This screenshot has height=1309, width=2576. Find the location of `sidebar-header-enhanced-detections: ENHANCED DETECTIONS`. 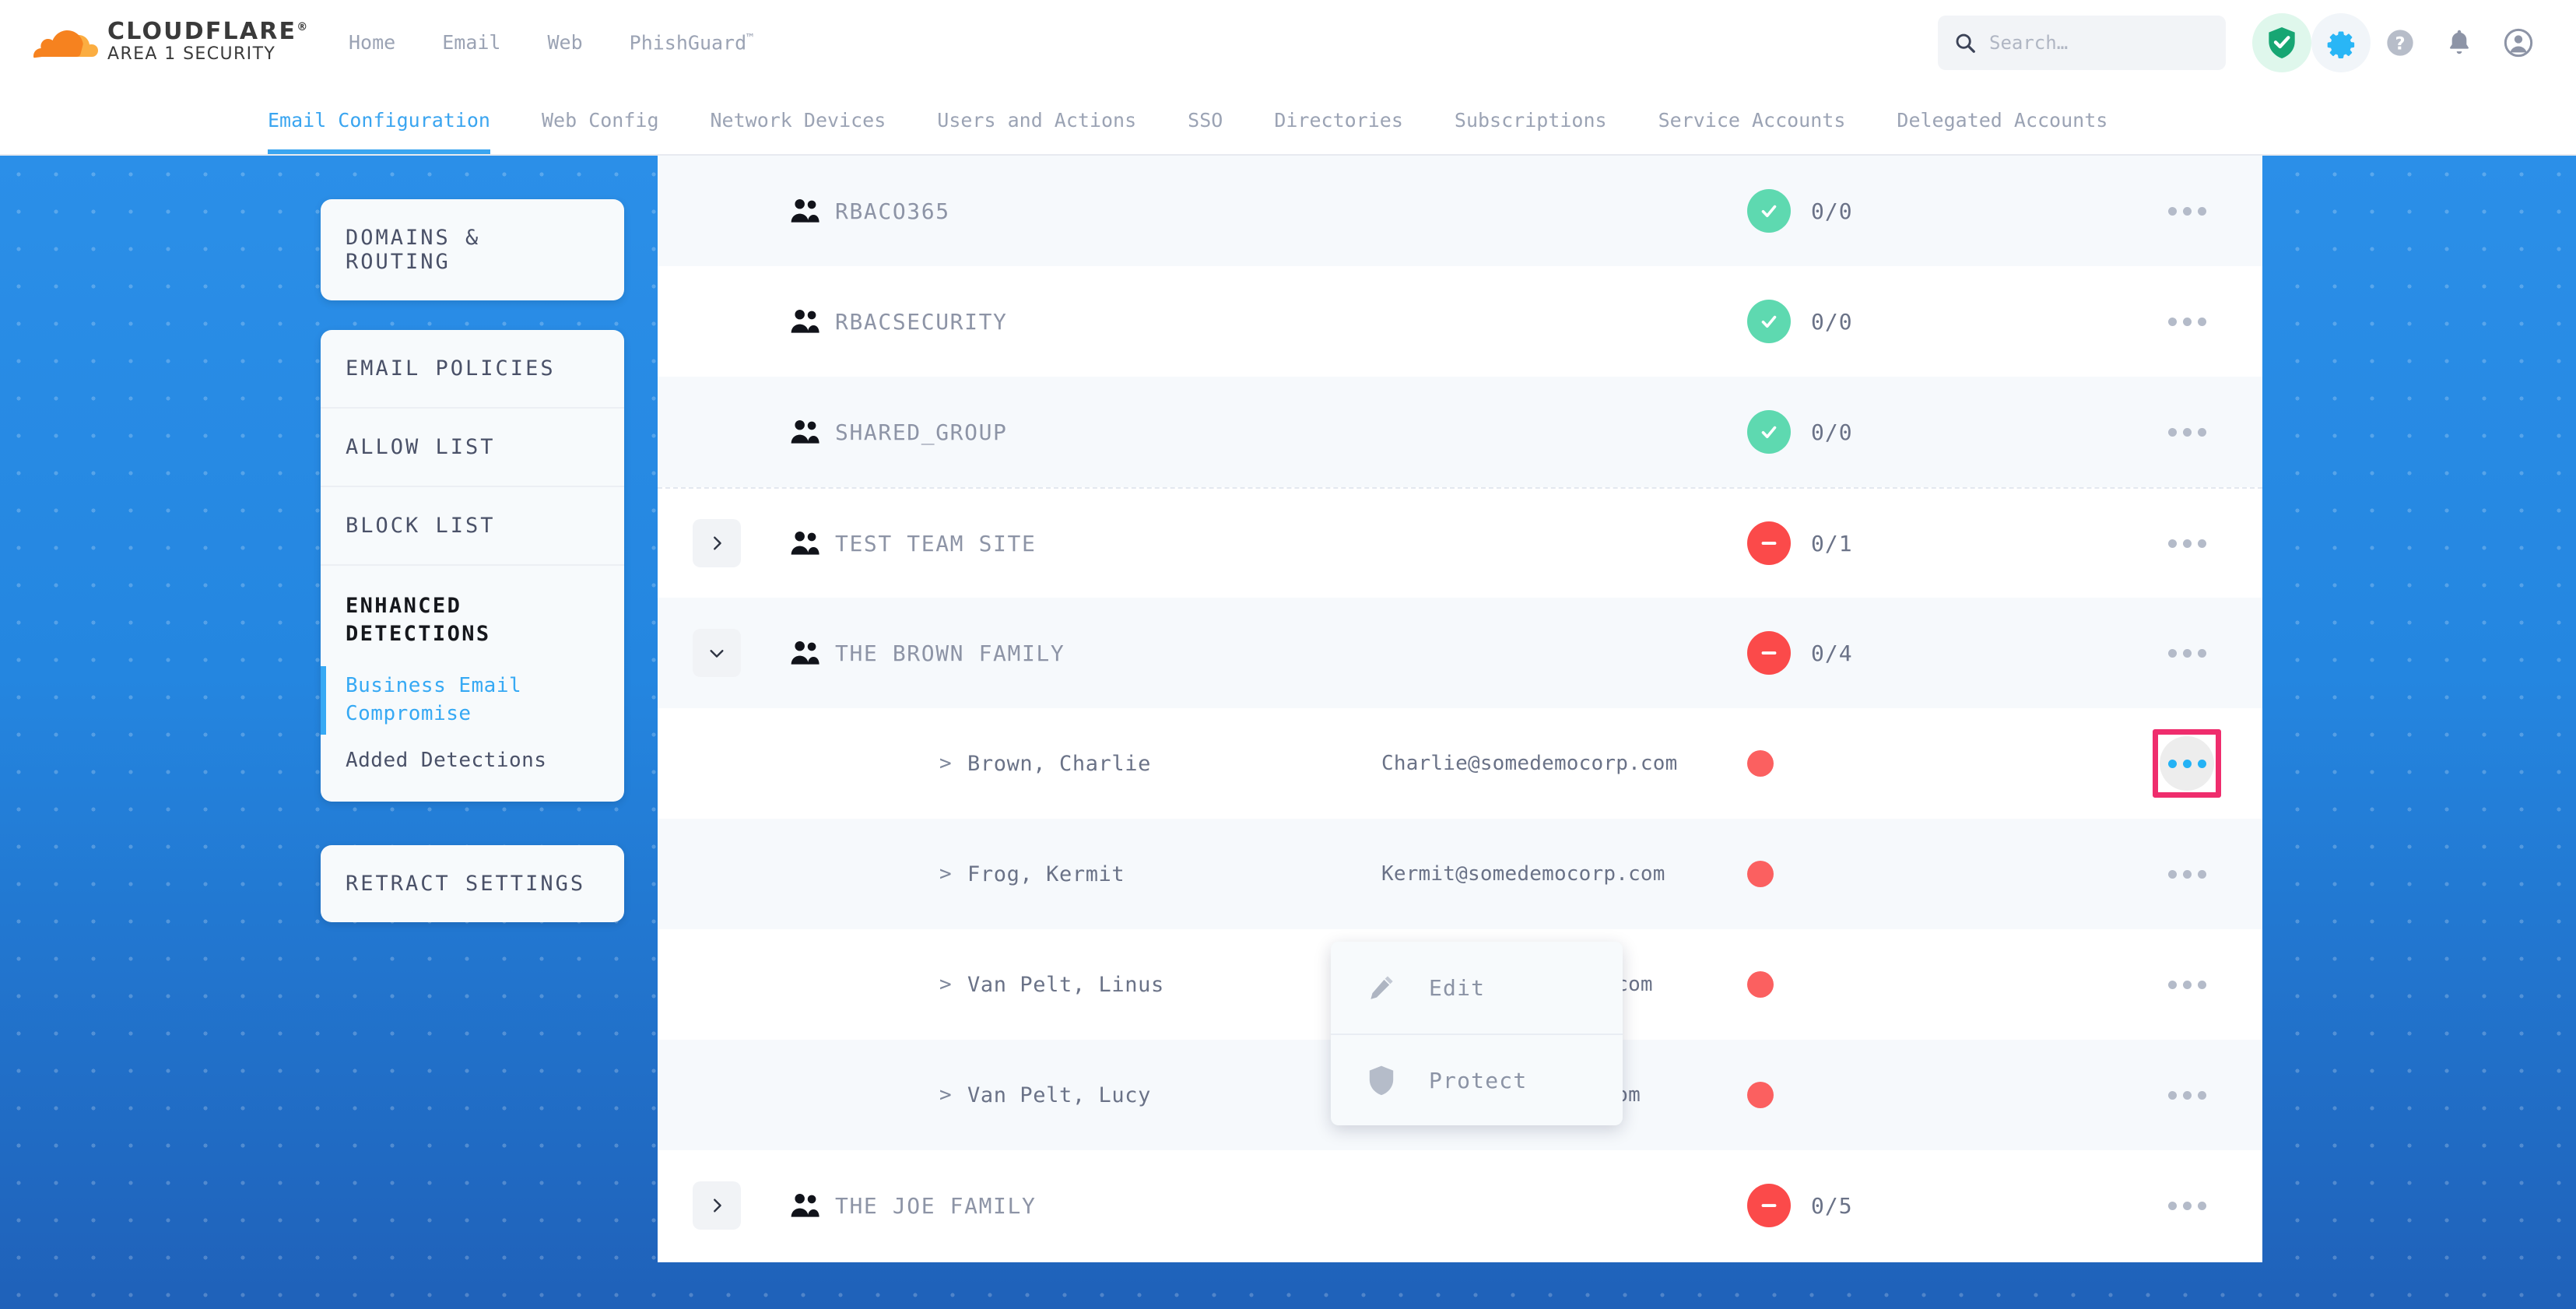

sidebar-header-enhanced-detections: ENHANCED DETECTIONS is located at coordinates (473, 613).